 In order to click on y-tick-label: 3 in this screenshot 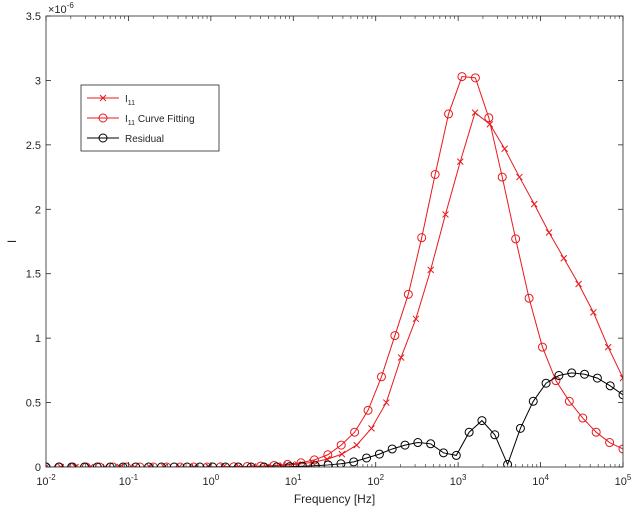, I will do `click(38, 81)`.